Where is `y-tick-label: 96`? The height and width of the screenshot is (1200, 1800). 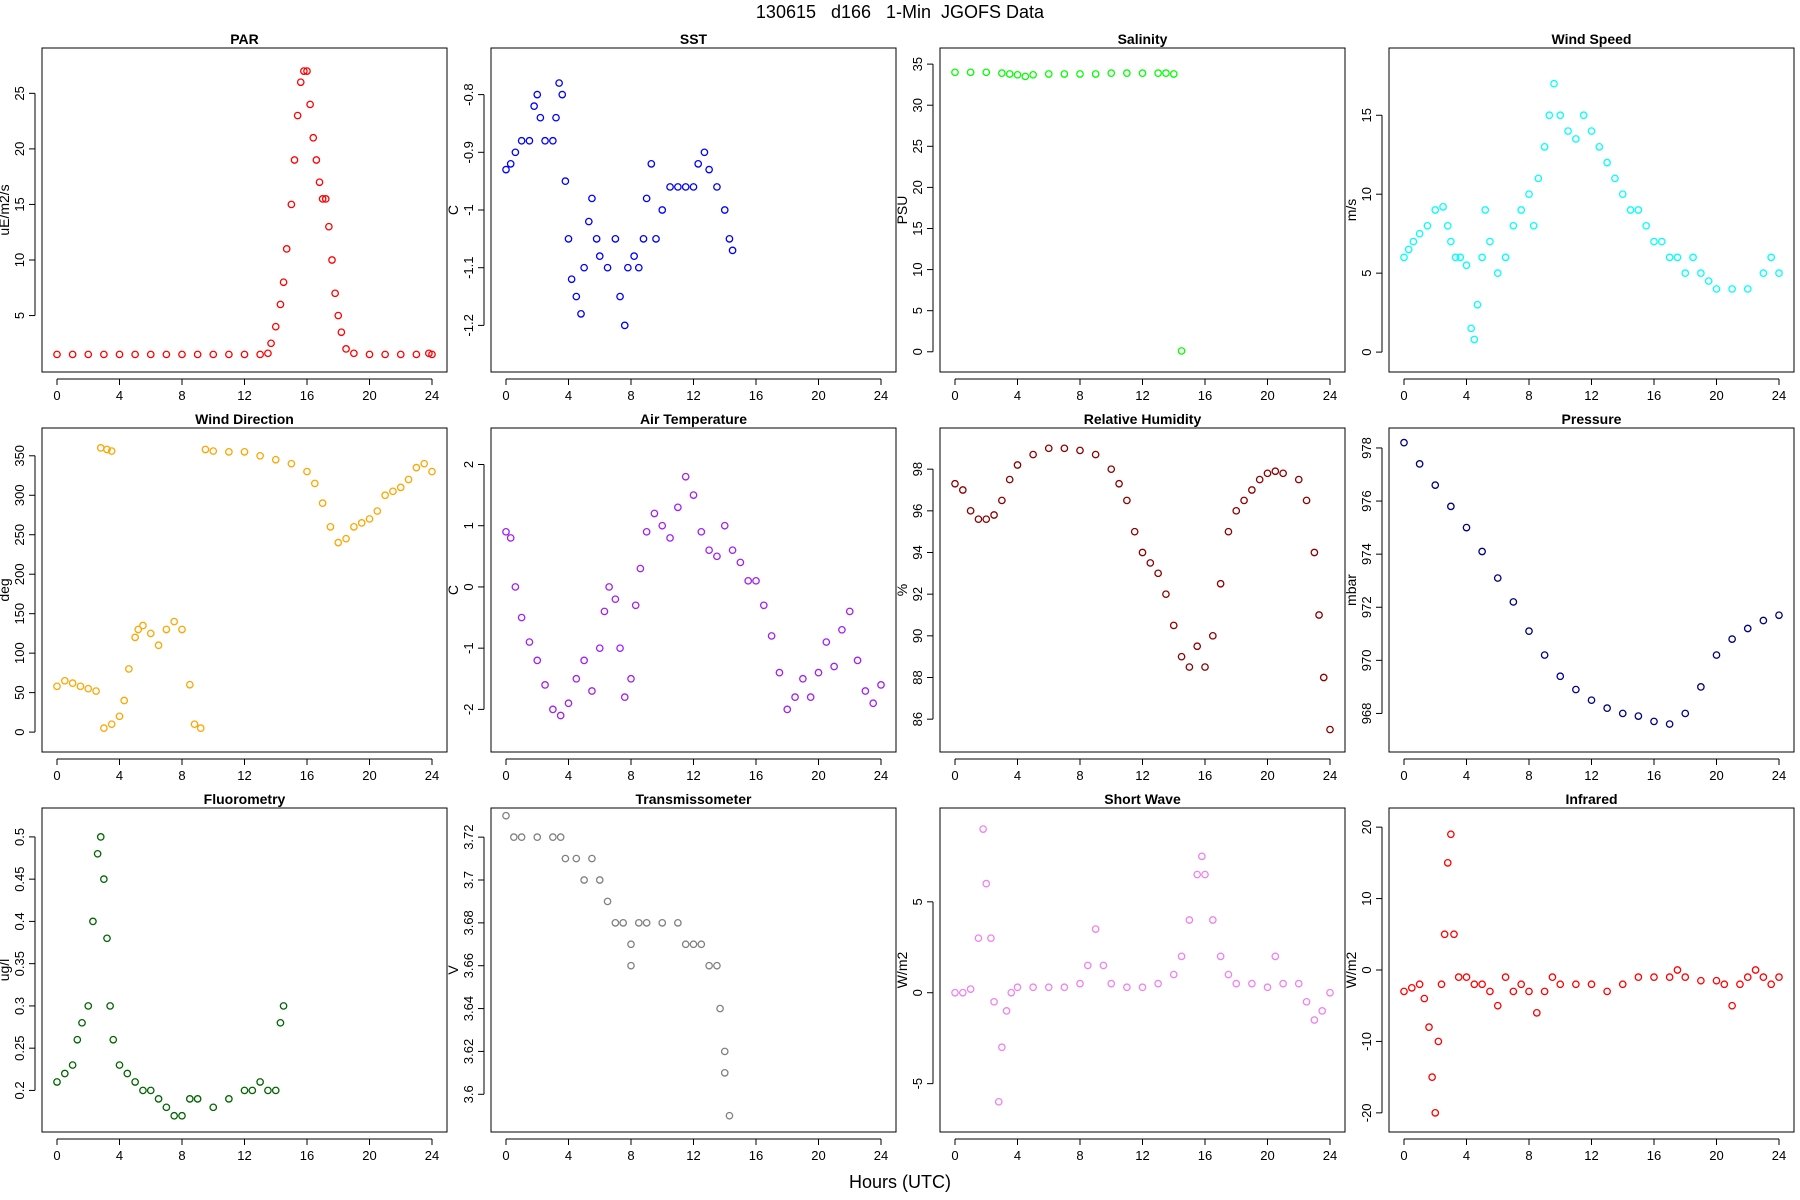 y-tick-label: 96 is located at coordinates (917, 511).